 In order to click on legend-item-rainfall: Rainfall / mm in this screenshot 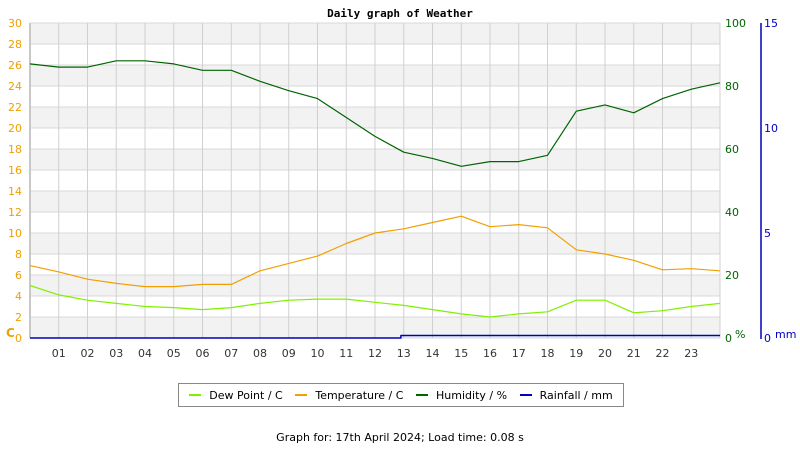, I will do `click(566, 395)`.